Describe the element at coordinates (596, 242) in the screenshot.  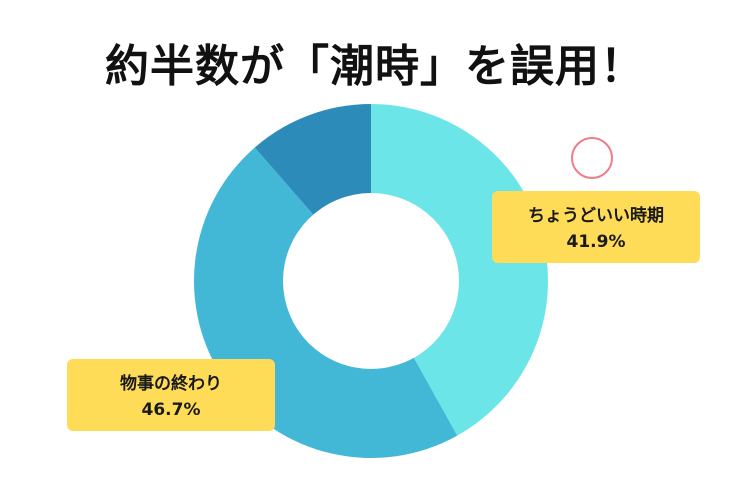
I see `label-just-right-time-pct: 41.9%` at that location.